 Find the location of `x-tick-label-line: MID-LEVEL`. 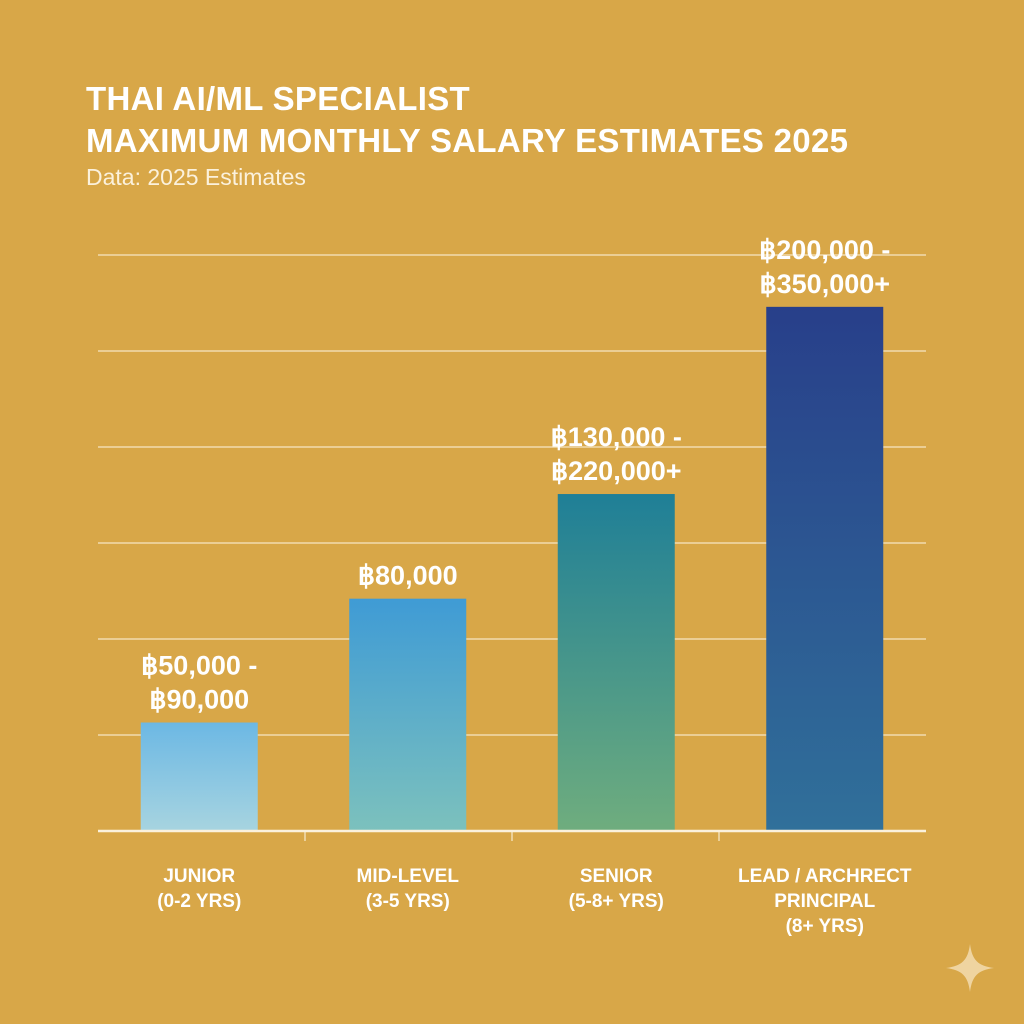

x-tick-label-line: MID-LEVEL is located at coordinates (407, 876).